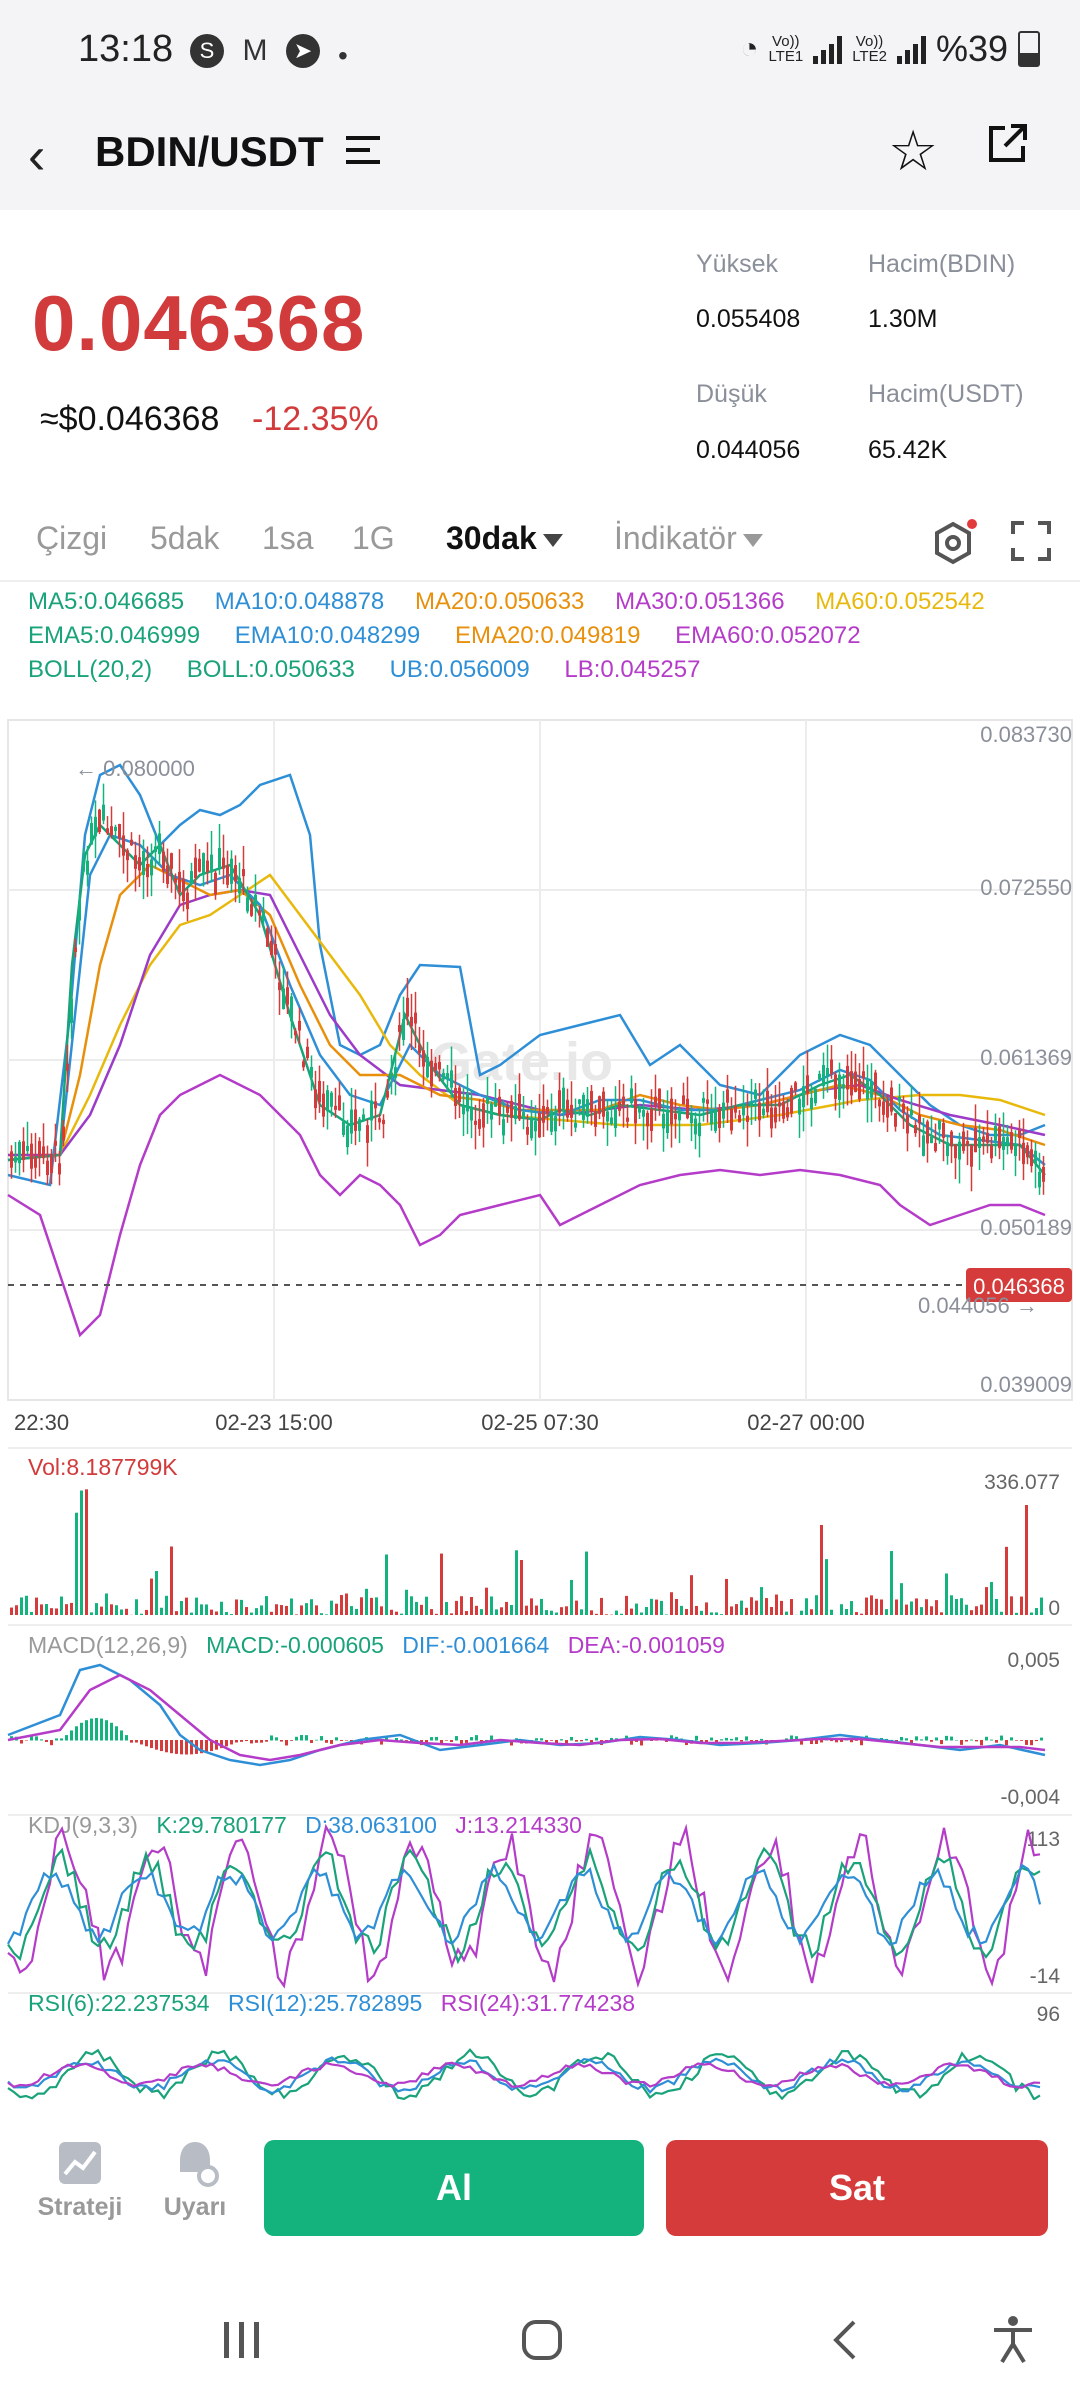 This screenshot has width=1080, height=2400. I want to click on kdj-bottom-tick: -14, so click(1045, 1976).